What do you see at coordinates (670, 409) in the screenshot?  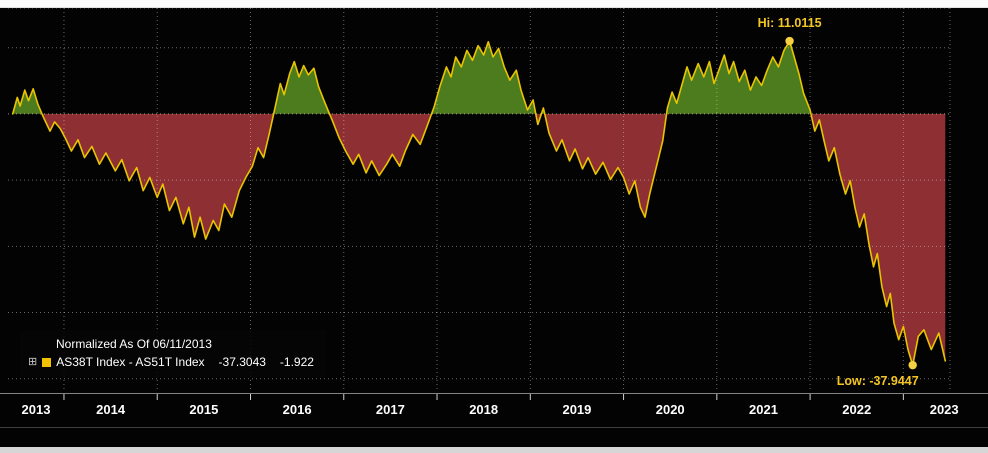 I see `x-axis-year-label: 2020` at bounding box center [670, 409].